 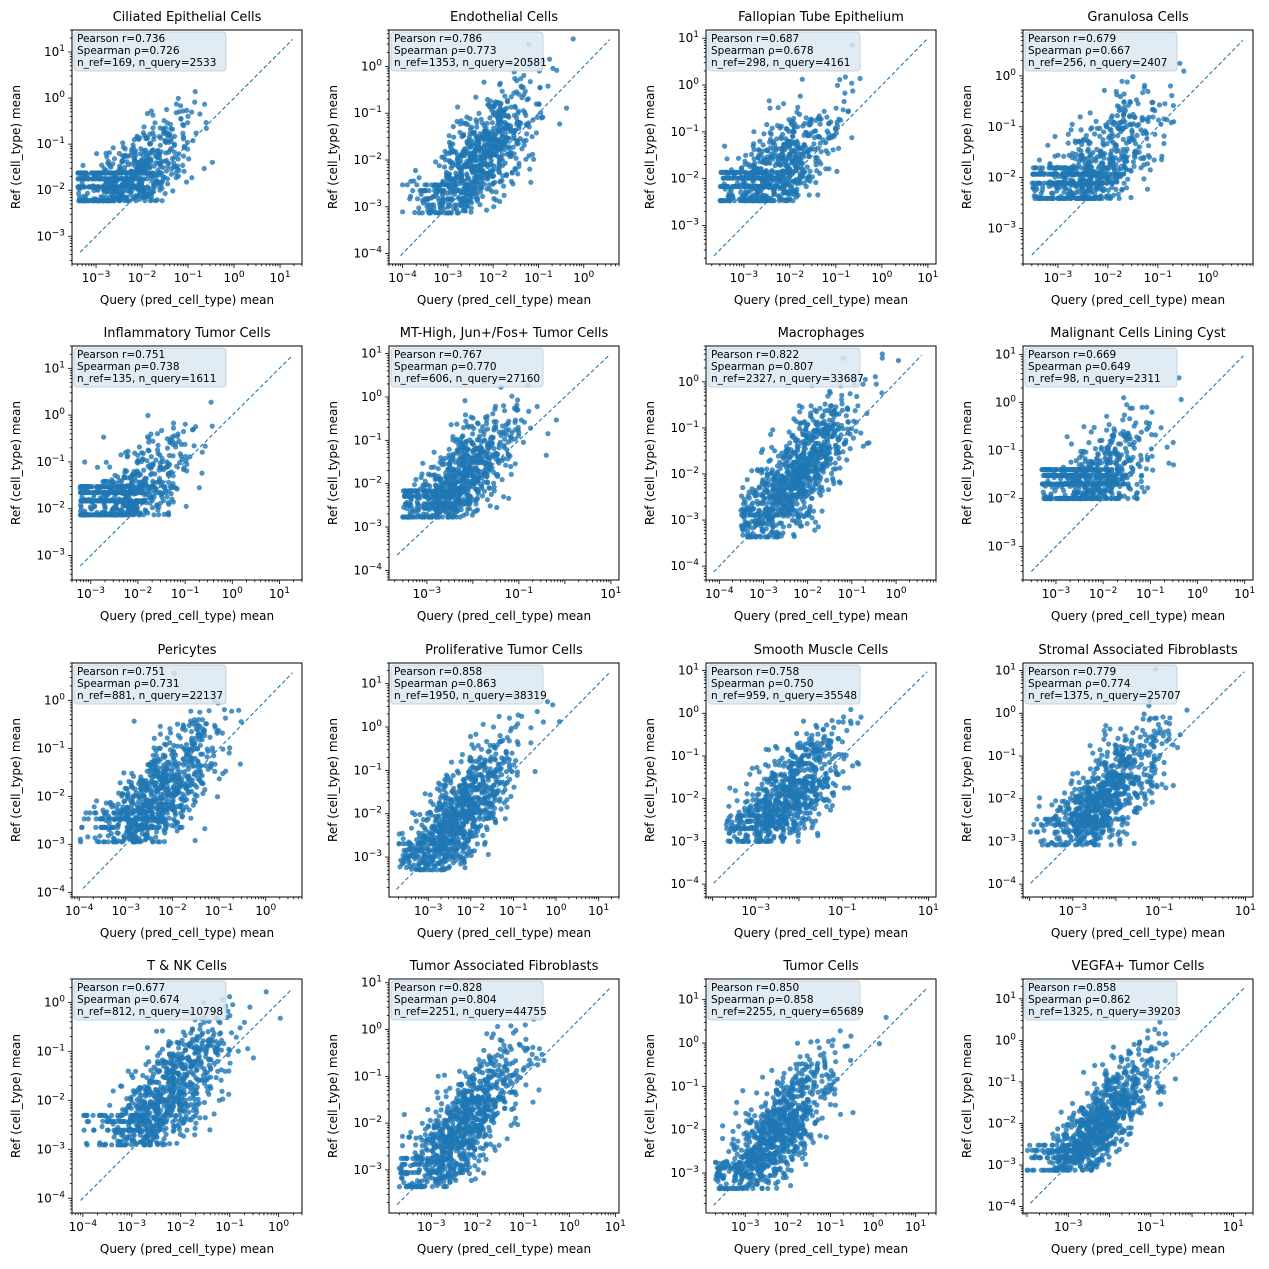 What do you see at coordinates (371, 396) in the screenshot?
I see `y-tick-label: 10⁰` at bounding box center [371, 396].